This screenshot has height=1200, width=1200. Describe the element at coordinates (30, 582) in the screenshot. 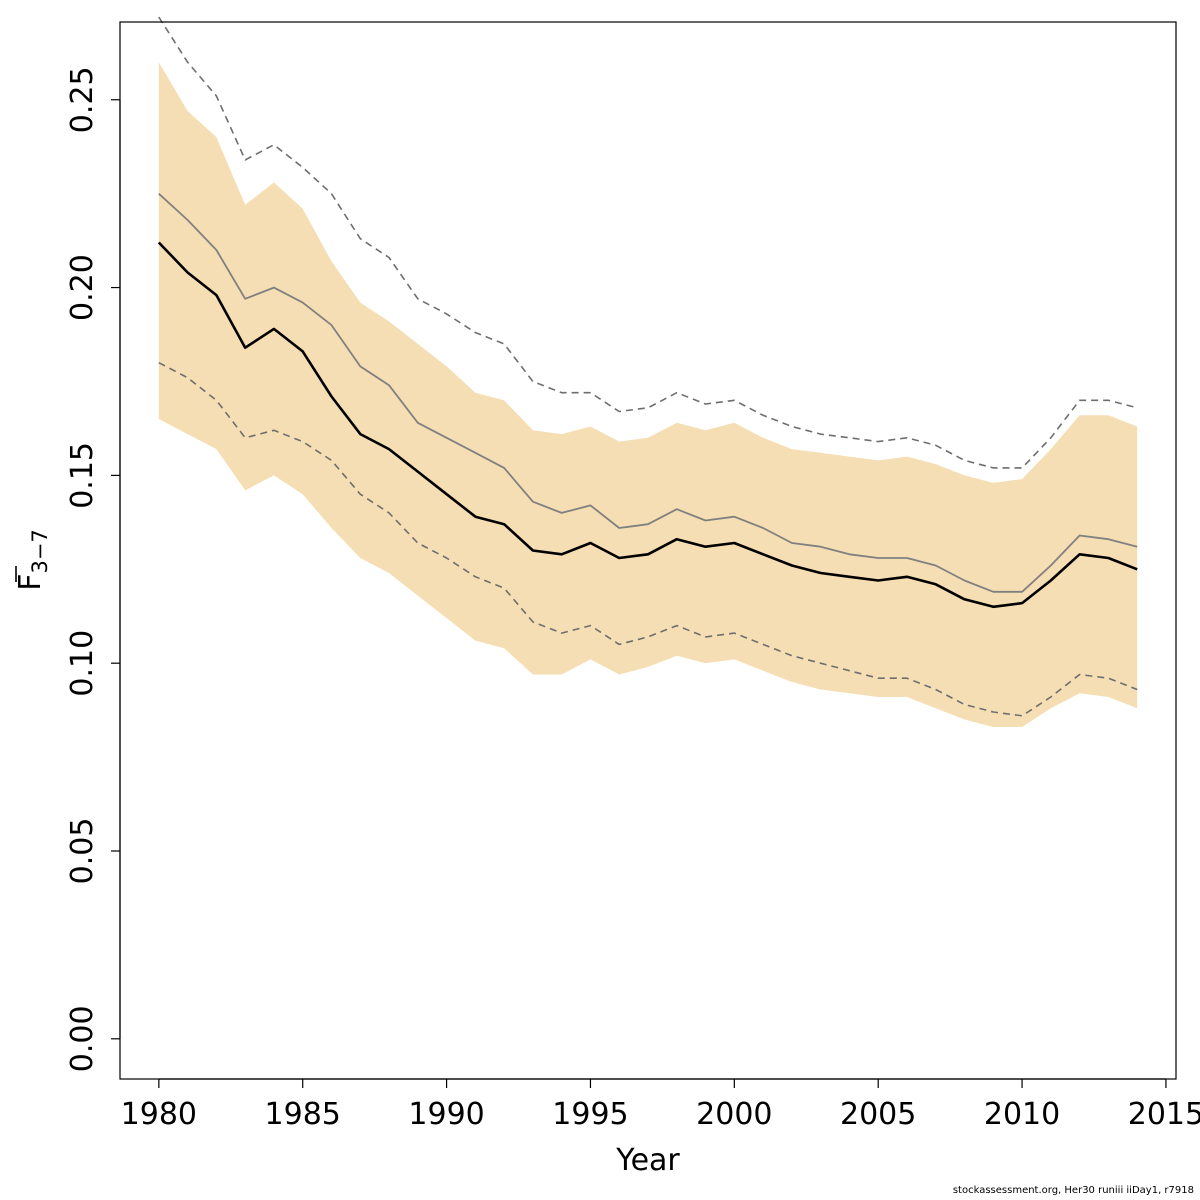

I see `y-axis-title-main: F` at that location.